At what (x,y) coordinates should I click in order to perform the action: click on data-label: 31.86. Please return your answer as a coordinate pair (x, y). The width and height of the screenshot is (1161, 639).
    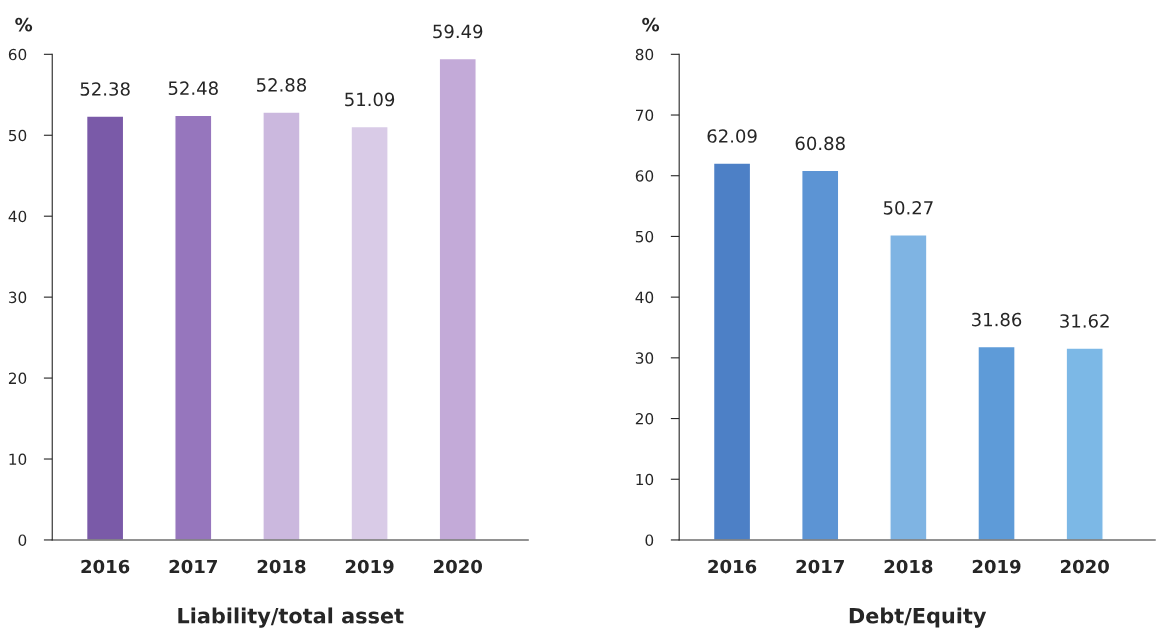
    Looking at the image, I should click on (997, 319).